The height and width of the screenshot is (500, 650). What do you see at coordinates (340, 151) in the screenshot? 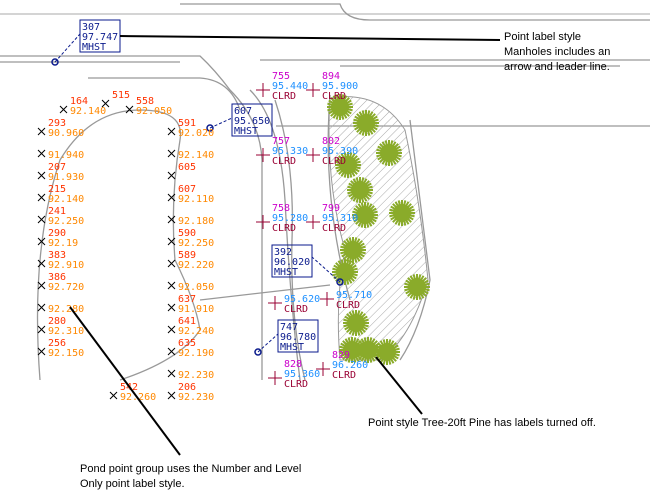
I see `point-elevation: 95.390` at bounding box center [340, 151].